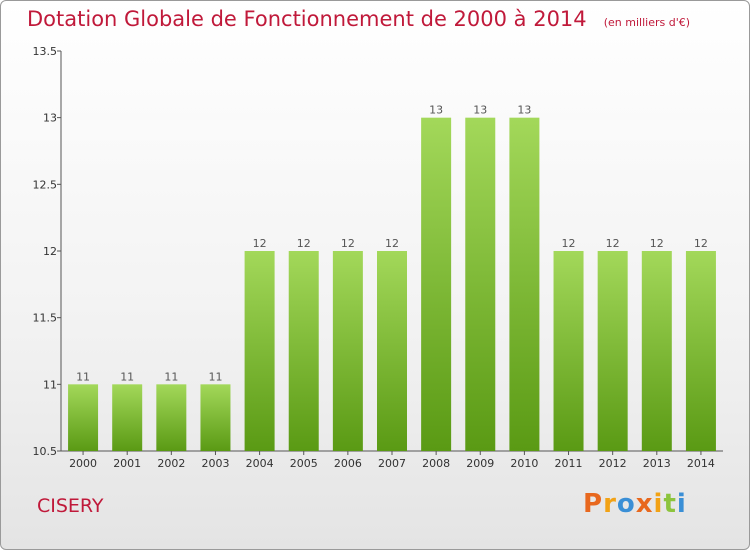  What do you see at coordinates (647, 22) in the screenshot?
I see `chart-subtitle: (en milliers d'€)` at bounding box center [647, 22].